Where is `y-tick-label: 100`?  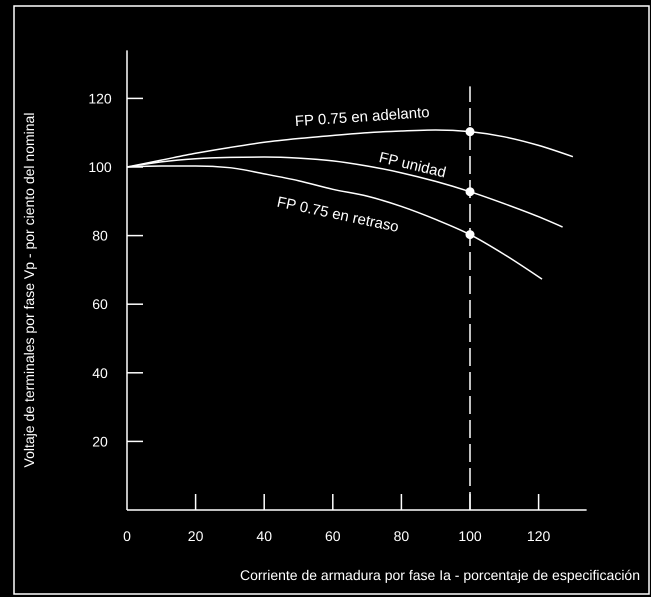 y-tick-label: 100 is located at coordinates (100, 167).